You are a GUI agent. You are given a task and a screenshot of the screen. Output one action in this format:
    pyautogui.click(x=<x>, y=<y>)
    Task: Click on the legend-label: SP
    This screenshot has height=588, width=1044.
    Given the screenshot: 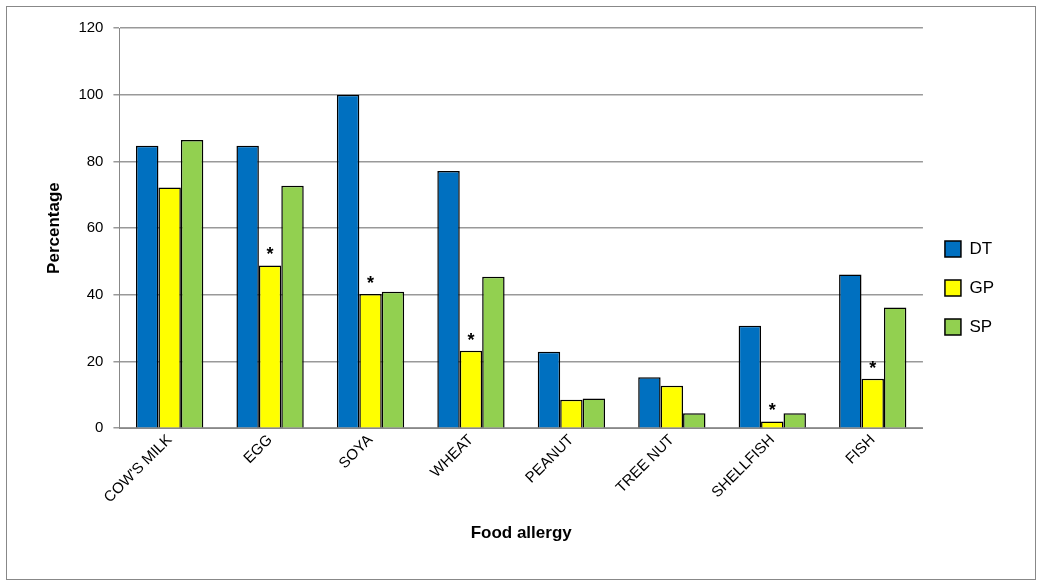 What is the action you would take?
    pyautogui.click(x=981, y=326)
    